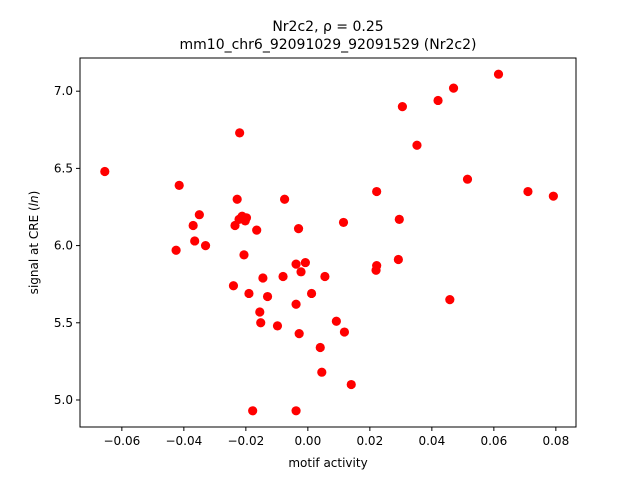  Describe the element at coordinates (493, 441) in the screenshot. I see `x-tick-label: 0.06` at that location.